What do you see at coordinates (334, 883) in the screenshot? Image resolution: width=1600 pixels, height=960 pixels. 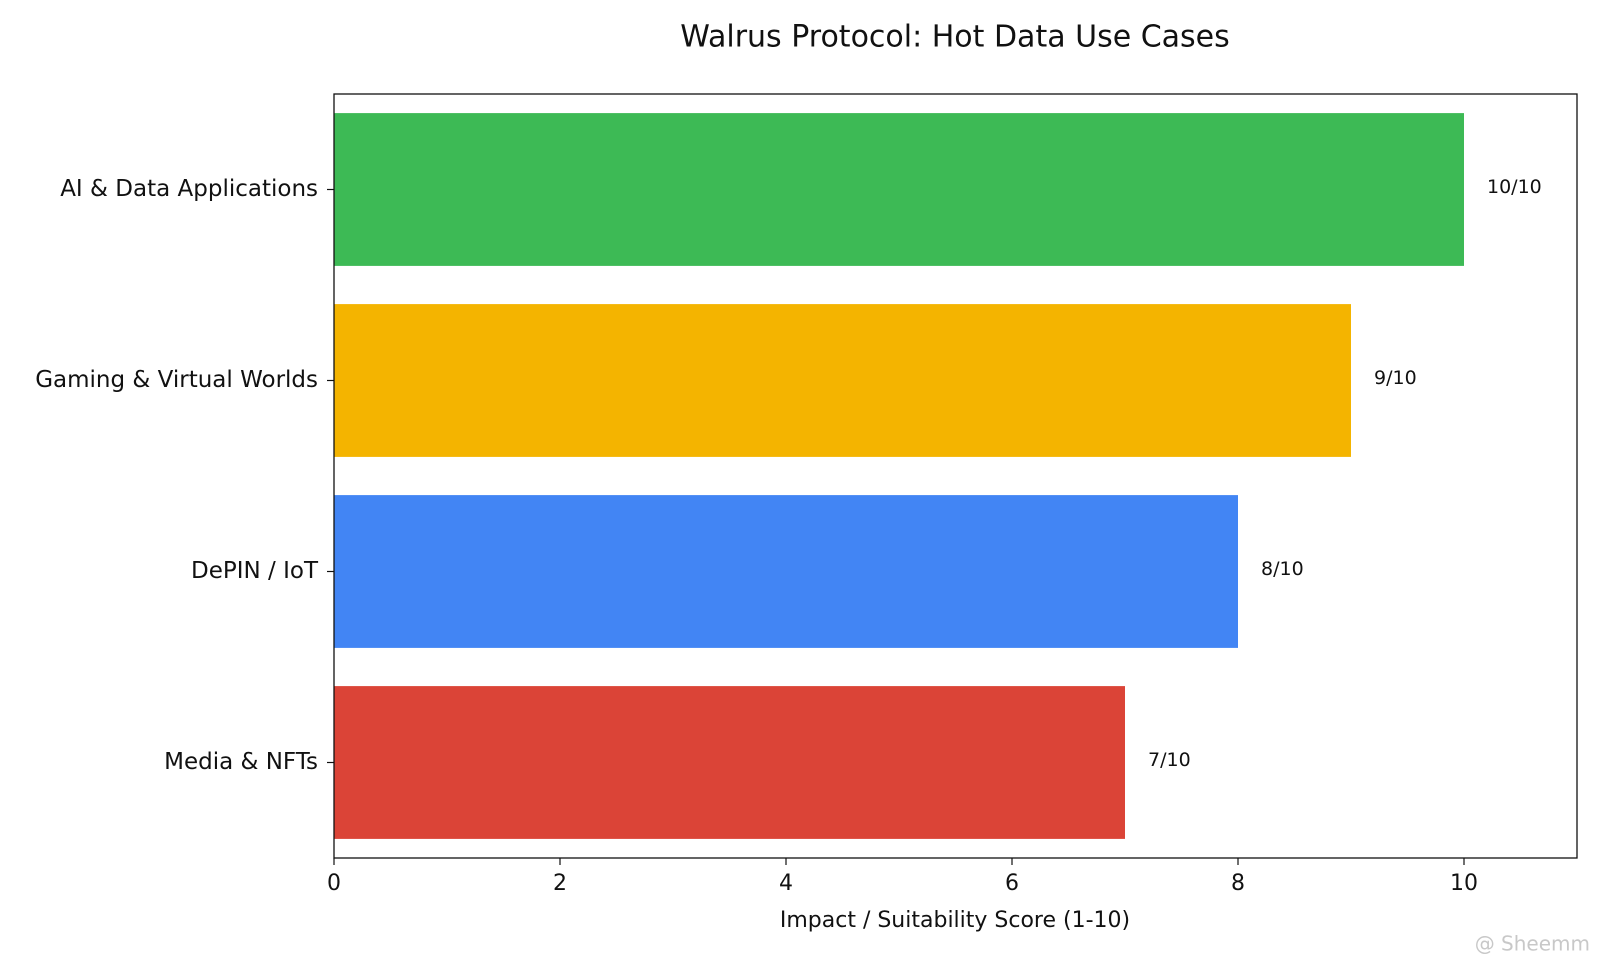 I see `x-tick-label: 0` at bounding box center [334, 883].